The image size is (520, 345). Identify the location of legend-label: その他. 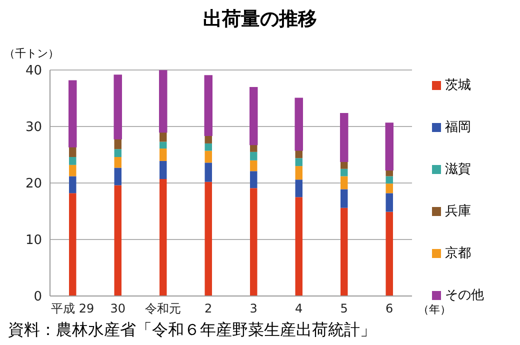
(464, 295).